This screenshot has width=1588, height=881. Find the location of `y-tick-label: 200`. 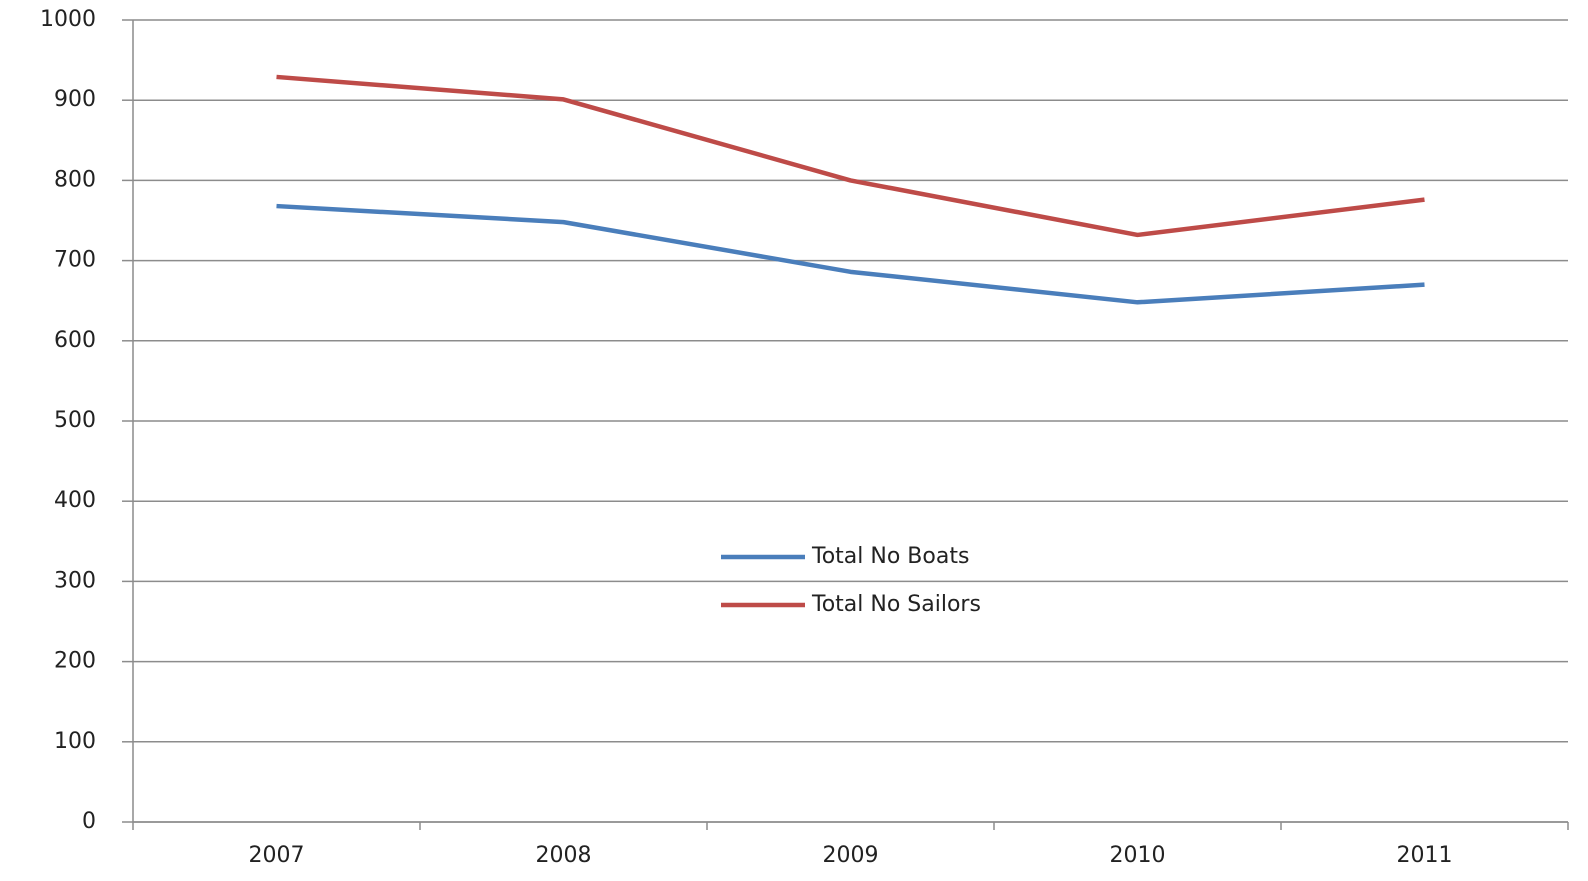

y-tick-label: 200 is located at coordinates (75, 661).